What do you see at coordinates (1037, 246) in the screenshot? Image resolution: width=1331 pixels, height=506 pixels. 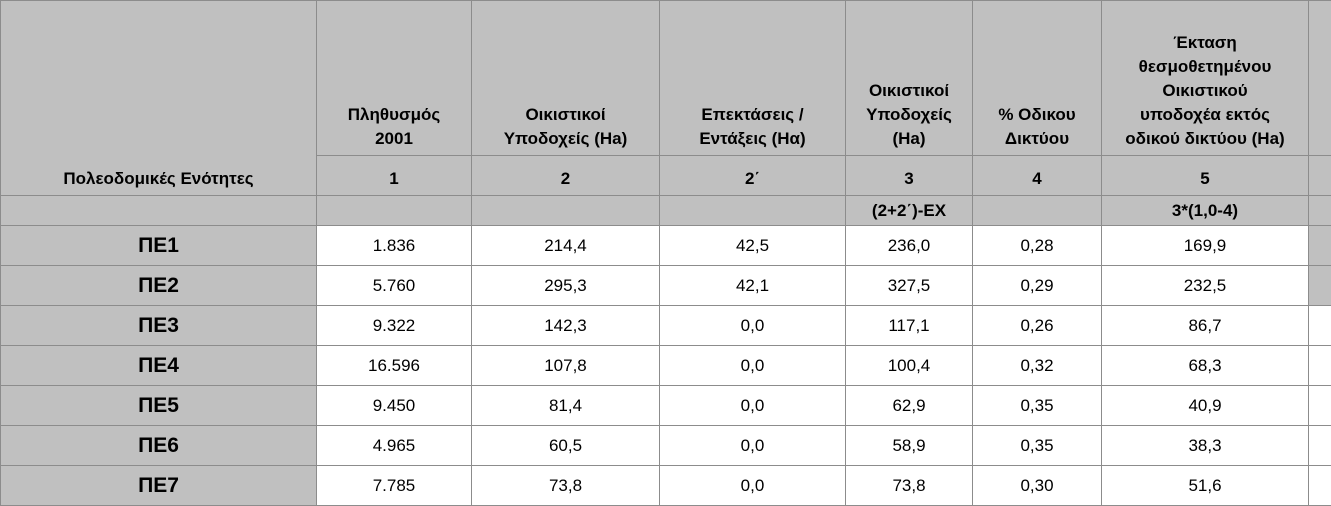 I see `data-cell: 0,28` at bounding box center [1037, 246].